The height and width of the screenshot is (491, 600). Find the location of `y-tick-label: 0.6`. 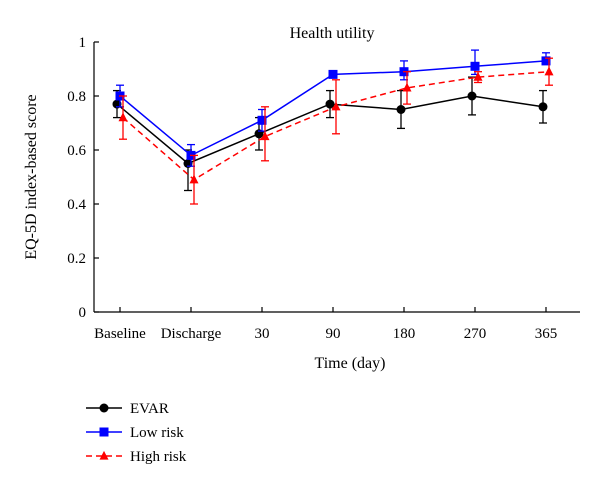

y-tick-label: 0.6 is located at coordinates (76, 151).